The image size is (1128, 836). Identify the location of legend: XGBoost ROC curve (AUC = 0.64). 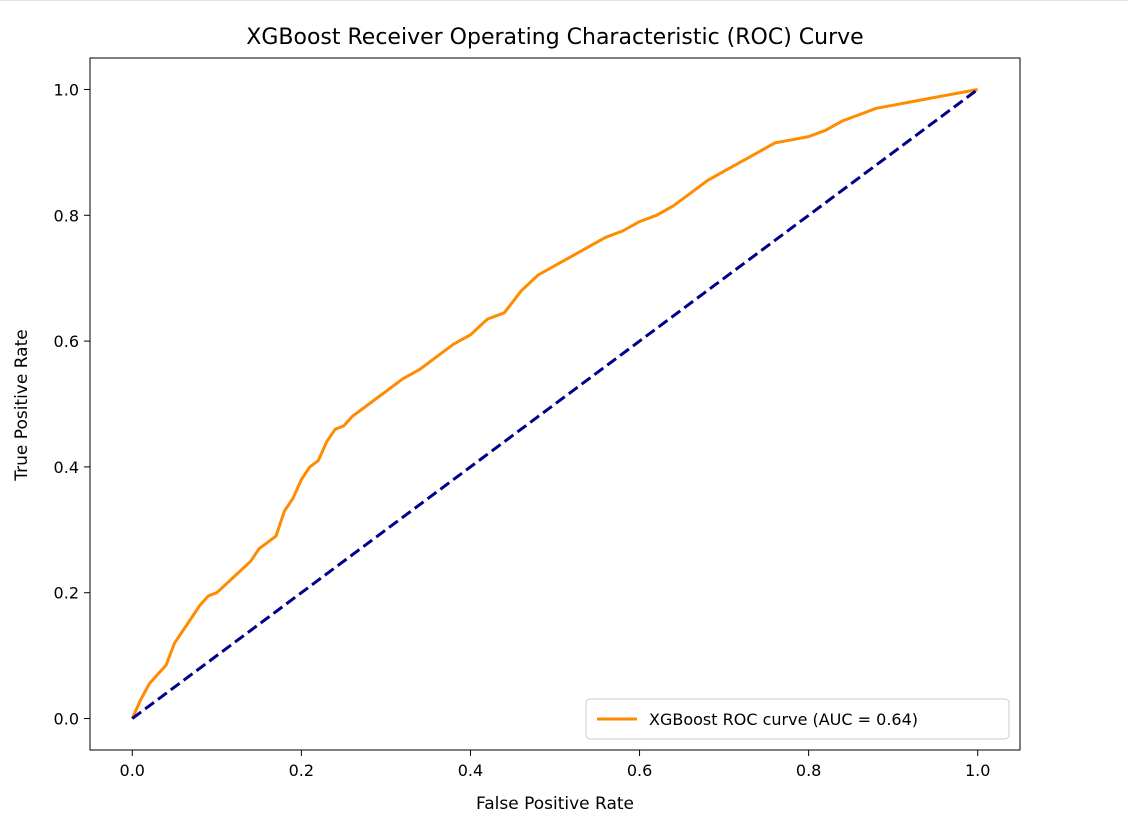
(797, 719).